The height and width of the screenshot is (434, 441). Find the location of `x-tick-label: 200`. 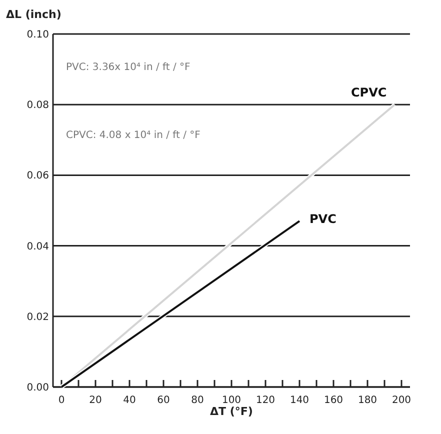

x-tick-label: 200 is located at coordinates (402, 400).